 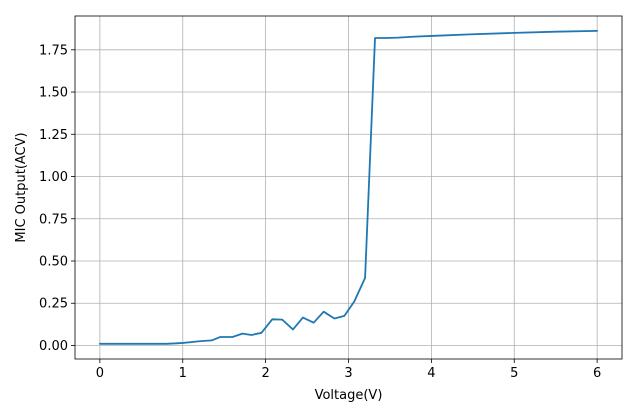 I want to click on x-tick-label: 1, so click(x=183, y=373).